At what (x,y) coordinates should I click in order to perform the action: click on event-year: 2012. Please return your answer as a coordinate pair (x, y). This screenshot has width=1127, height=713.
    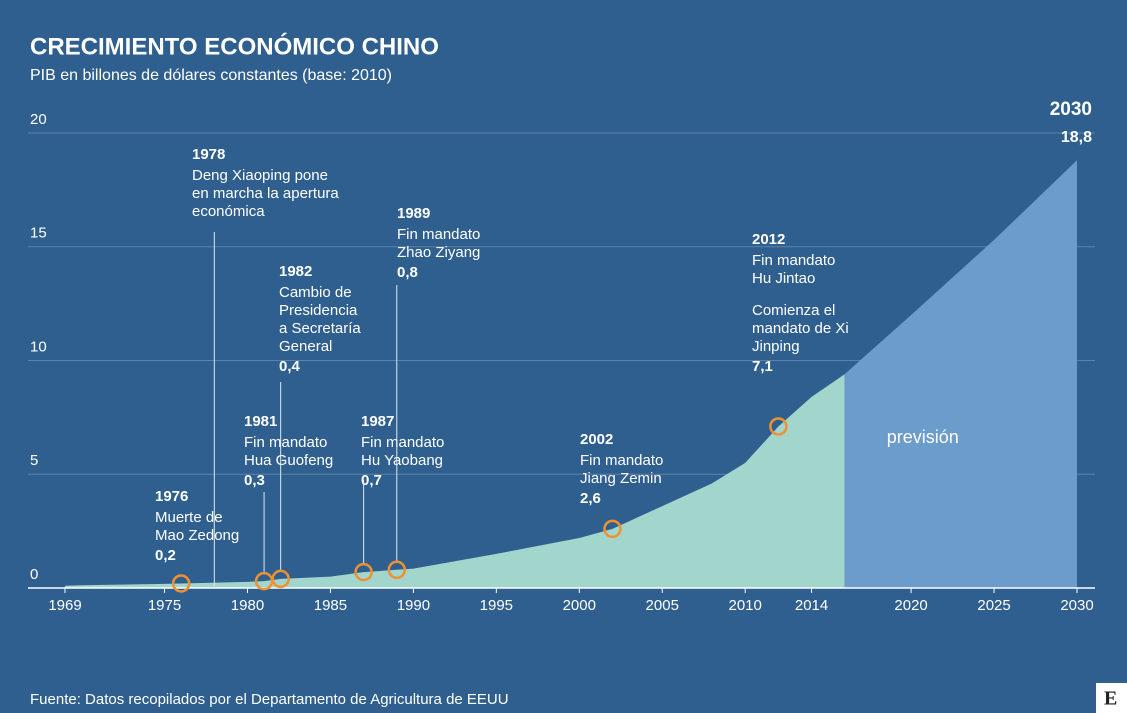
    Looking at the image, I should click on (768, 239).